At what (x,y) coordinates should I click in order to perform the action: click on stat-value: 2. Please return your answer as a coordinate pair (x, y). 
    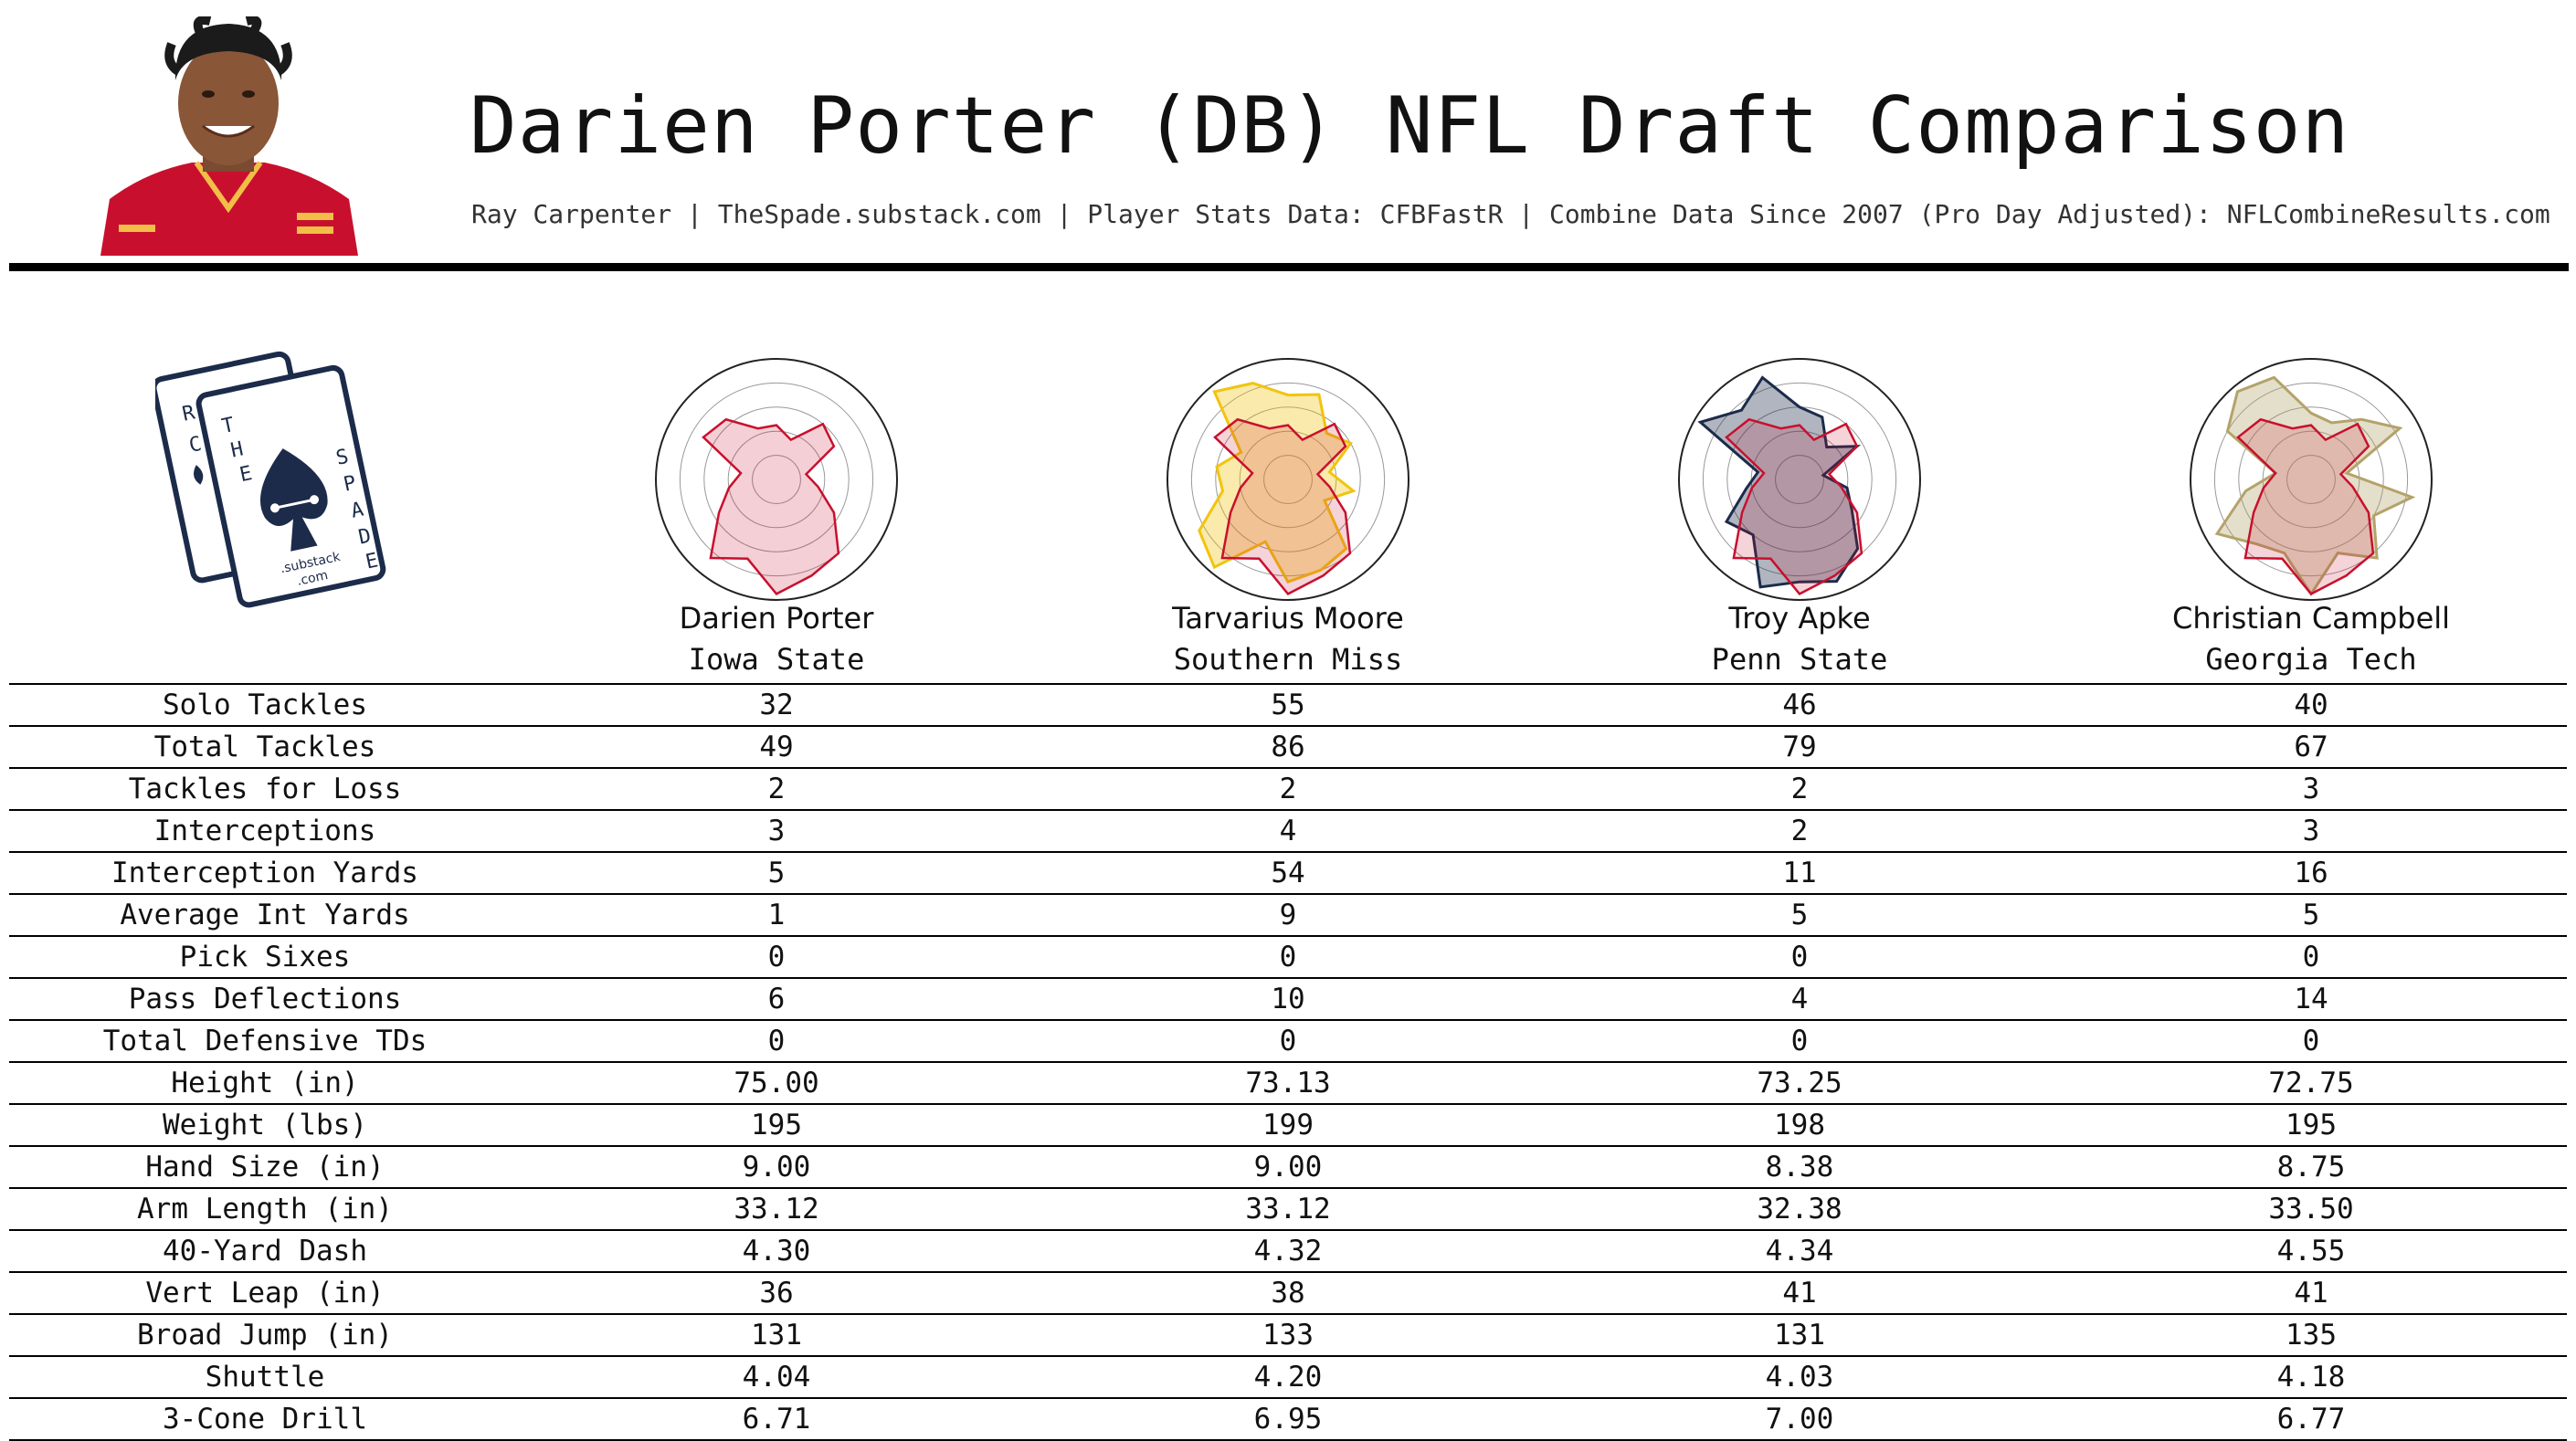
    Looking at the image, I should click on (776, 788).